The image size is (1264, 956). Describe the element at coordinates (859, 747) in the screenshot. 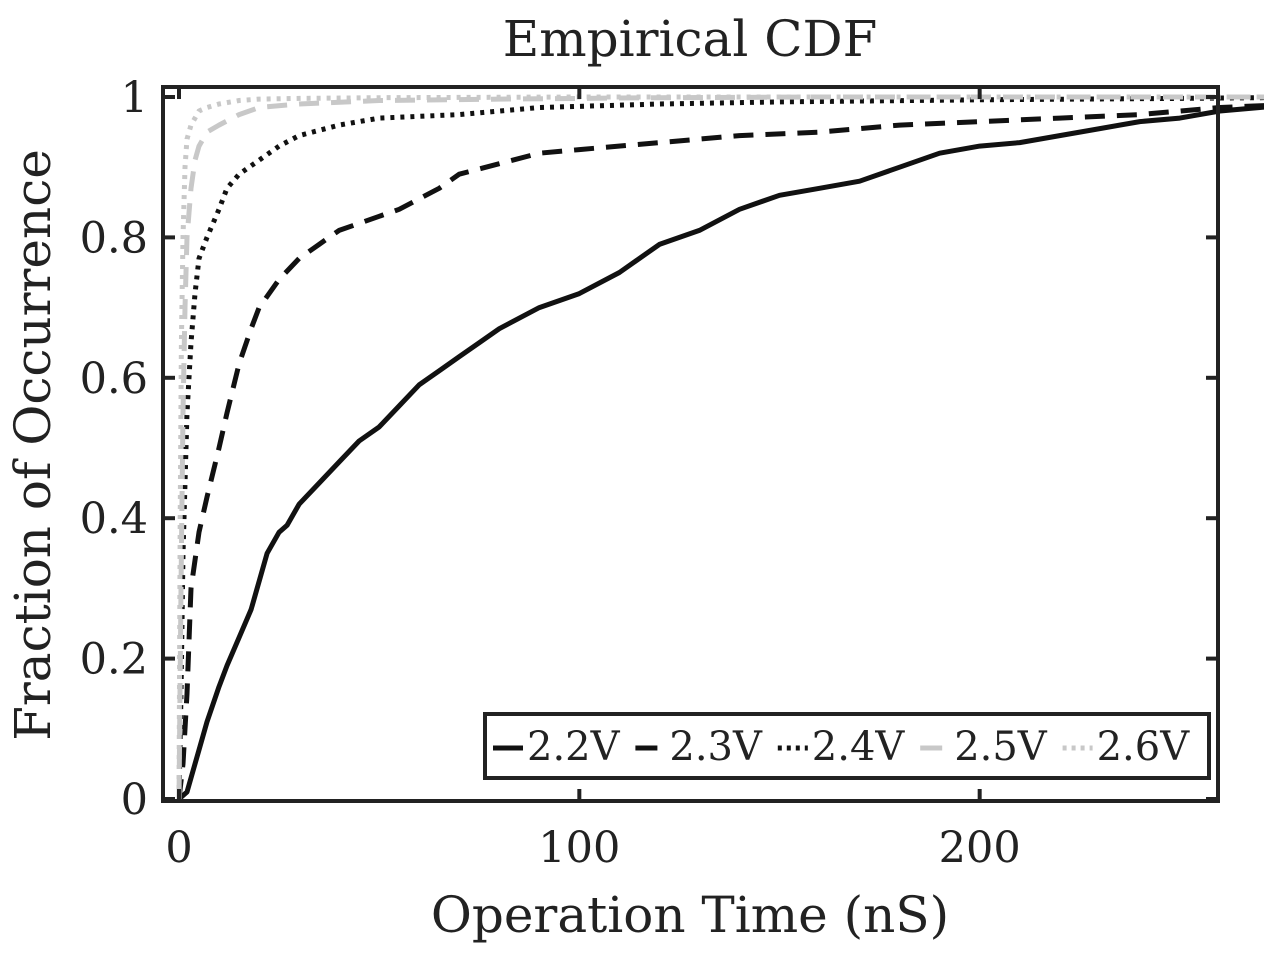

I see `legend-label: 2.4V` at that location.